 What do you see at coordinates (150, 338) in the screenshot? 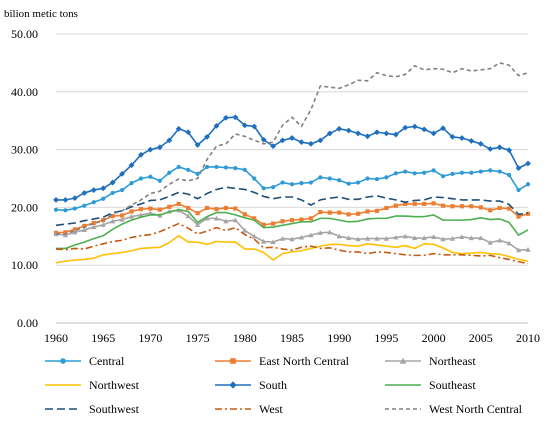
I see `x-tick-label: 1970` at bounding box center [150, 338].